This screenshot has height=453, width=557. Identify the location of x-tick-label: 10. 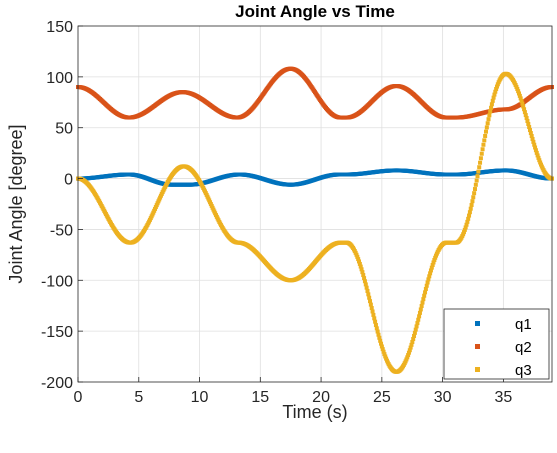
(200, 397).